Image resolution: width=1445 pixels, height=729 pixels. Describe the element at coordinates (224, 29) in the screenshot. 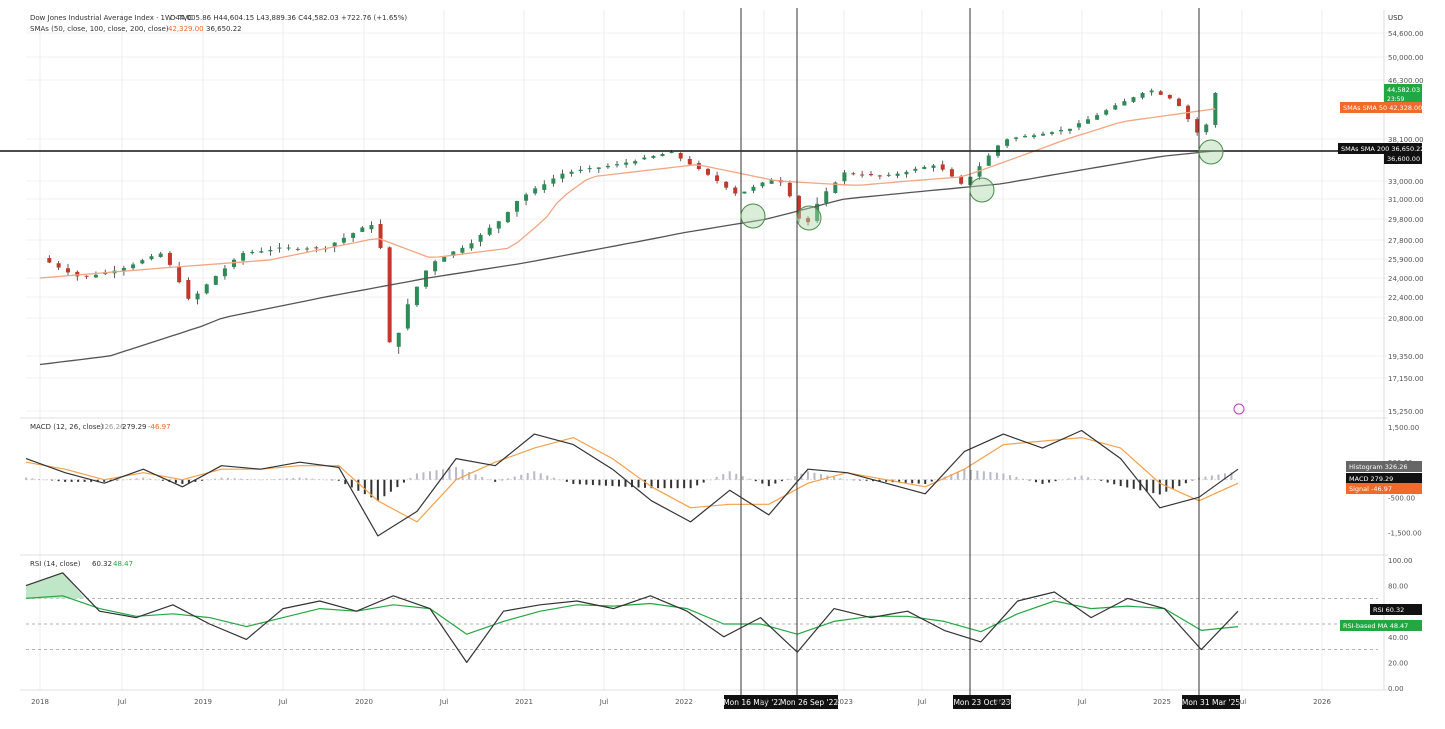

I see `sma-legend-value-2: 36,650.22` at that location.